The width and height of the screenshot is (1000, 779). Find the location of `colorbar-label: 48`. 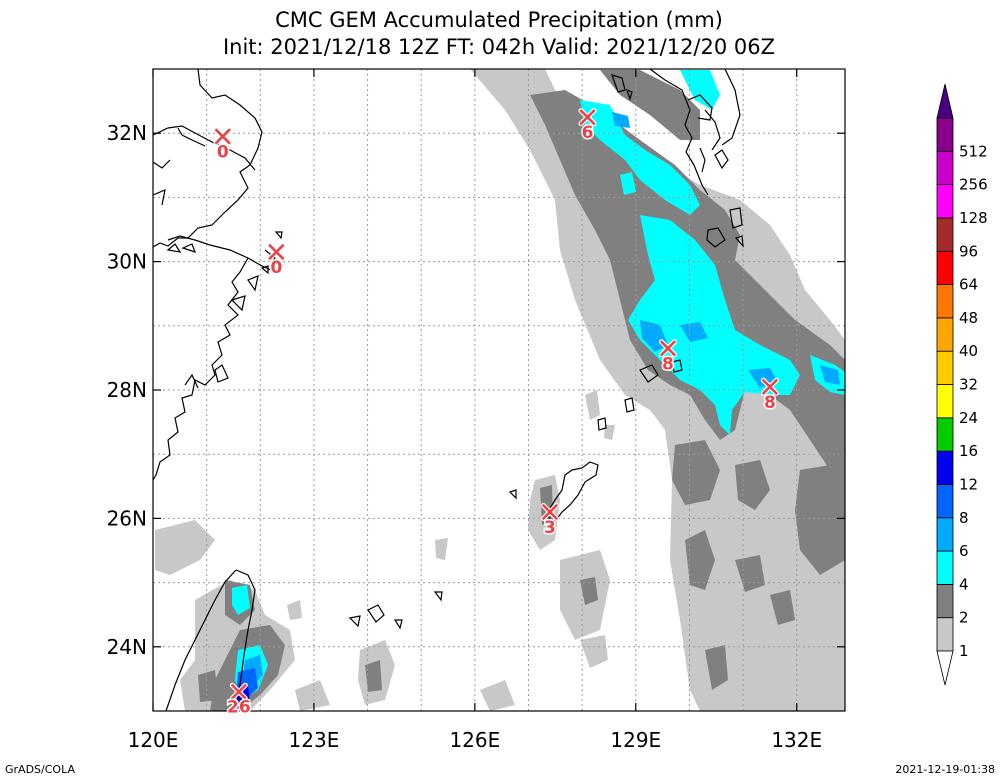

colorbar-label: 48 is located at coordinates (968, 318).